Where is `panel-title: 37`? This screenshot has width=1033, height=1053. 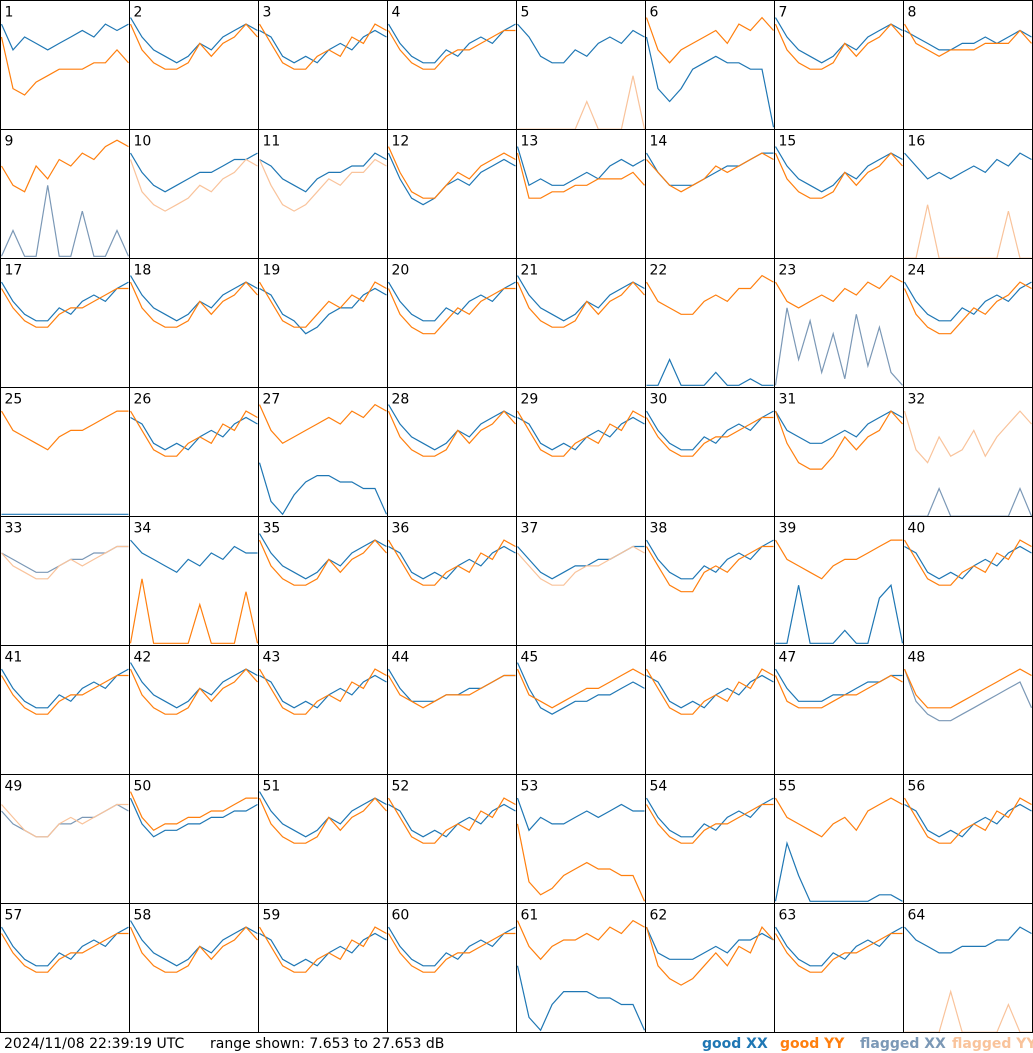
panel-title: 37 is located at coordinates (530, 529).